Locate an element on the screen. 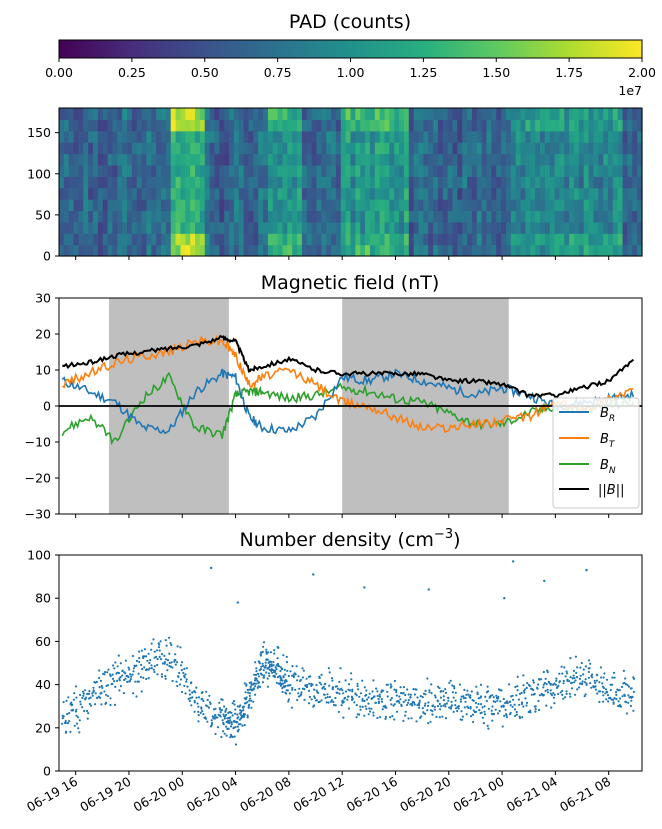 This screenshot has height=829, width=662. density-outlier-point is located at coordinates (513, 561).